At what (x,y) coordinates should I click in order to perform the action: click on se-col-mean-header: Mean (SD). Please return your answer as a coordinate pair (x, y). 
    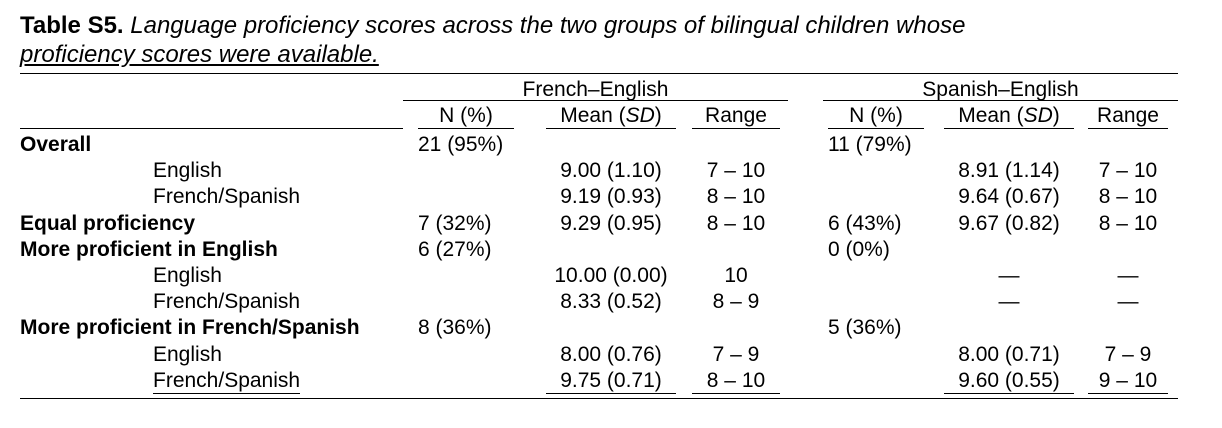
    Looking at the image, I should click on (1009, 116).